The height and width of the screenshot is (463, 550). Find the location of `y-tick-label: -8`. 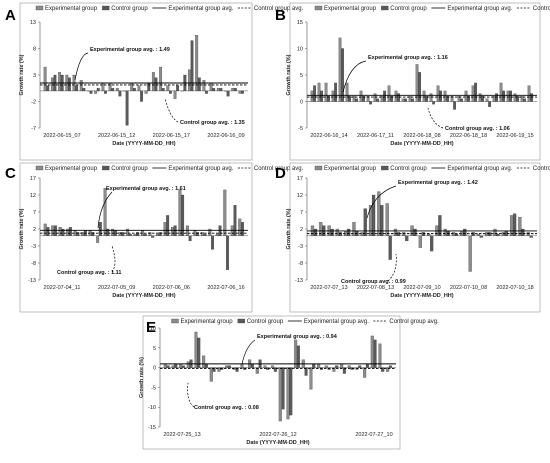

y-tick-label: -8 is located at coordinates (300, 264).